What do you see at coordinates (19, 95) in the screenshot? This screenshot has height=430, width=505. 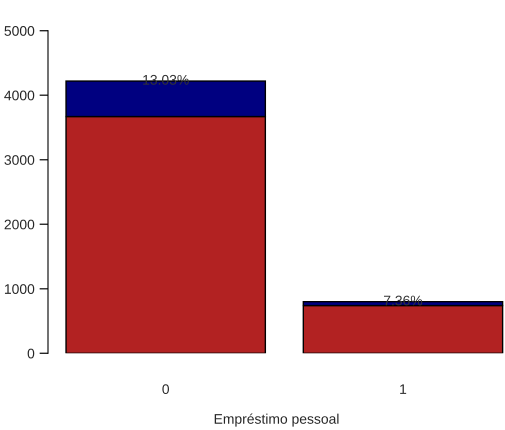 I see `y-tick-label: 4000` at bounding box center [19, 95].